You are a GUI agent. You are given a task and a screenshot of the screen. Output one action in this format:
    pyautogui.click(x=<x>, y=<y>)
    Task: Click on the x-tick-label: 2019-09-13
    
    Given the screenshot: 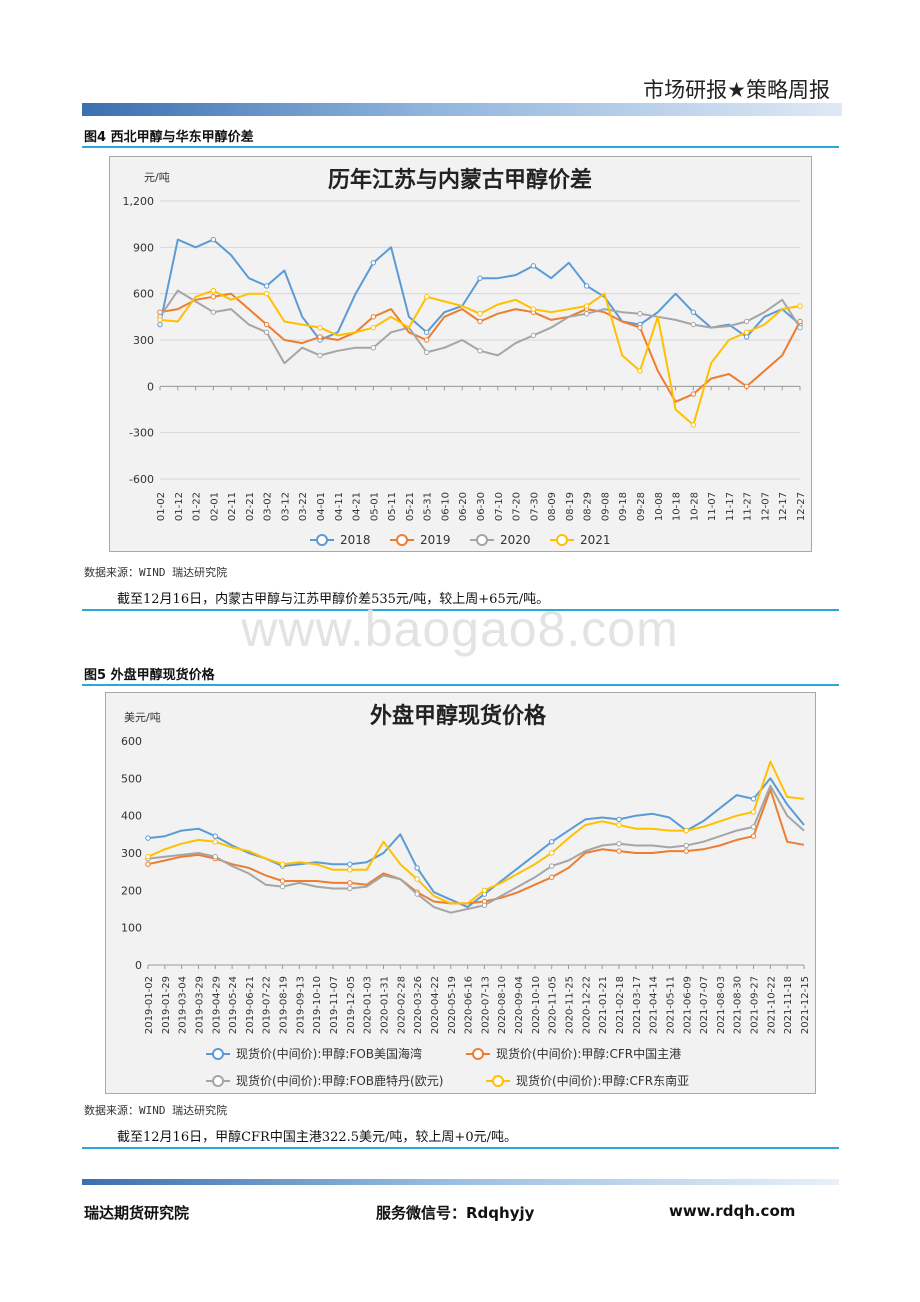 What is the action you would take?
    pyautogui.click(x=300, y=1005)
    